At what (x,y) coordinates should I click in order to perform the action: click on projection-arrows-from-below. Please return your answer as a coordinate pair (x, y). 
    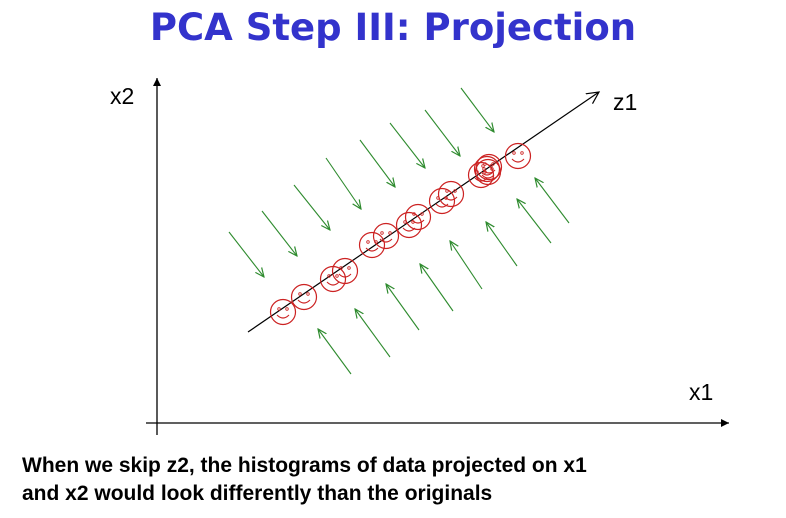
    Looking at the image, I should click on (444, 276).